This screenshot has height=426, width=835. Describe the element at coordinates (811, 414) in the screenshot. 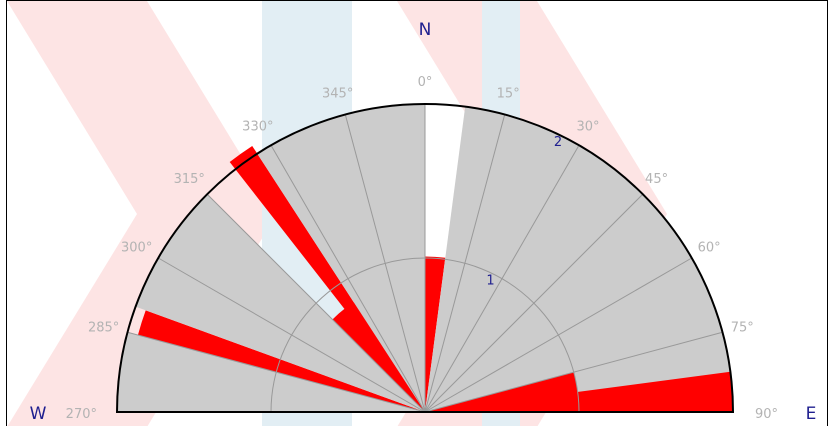

I see `cardinal-e: E` at that location.